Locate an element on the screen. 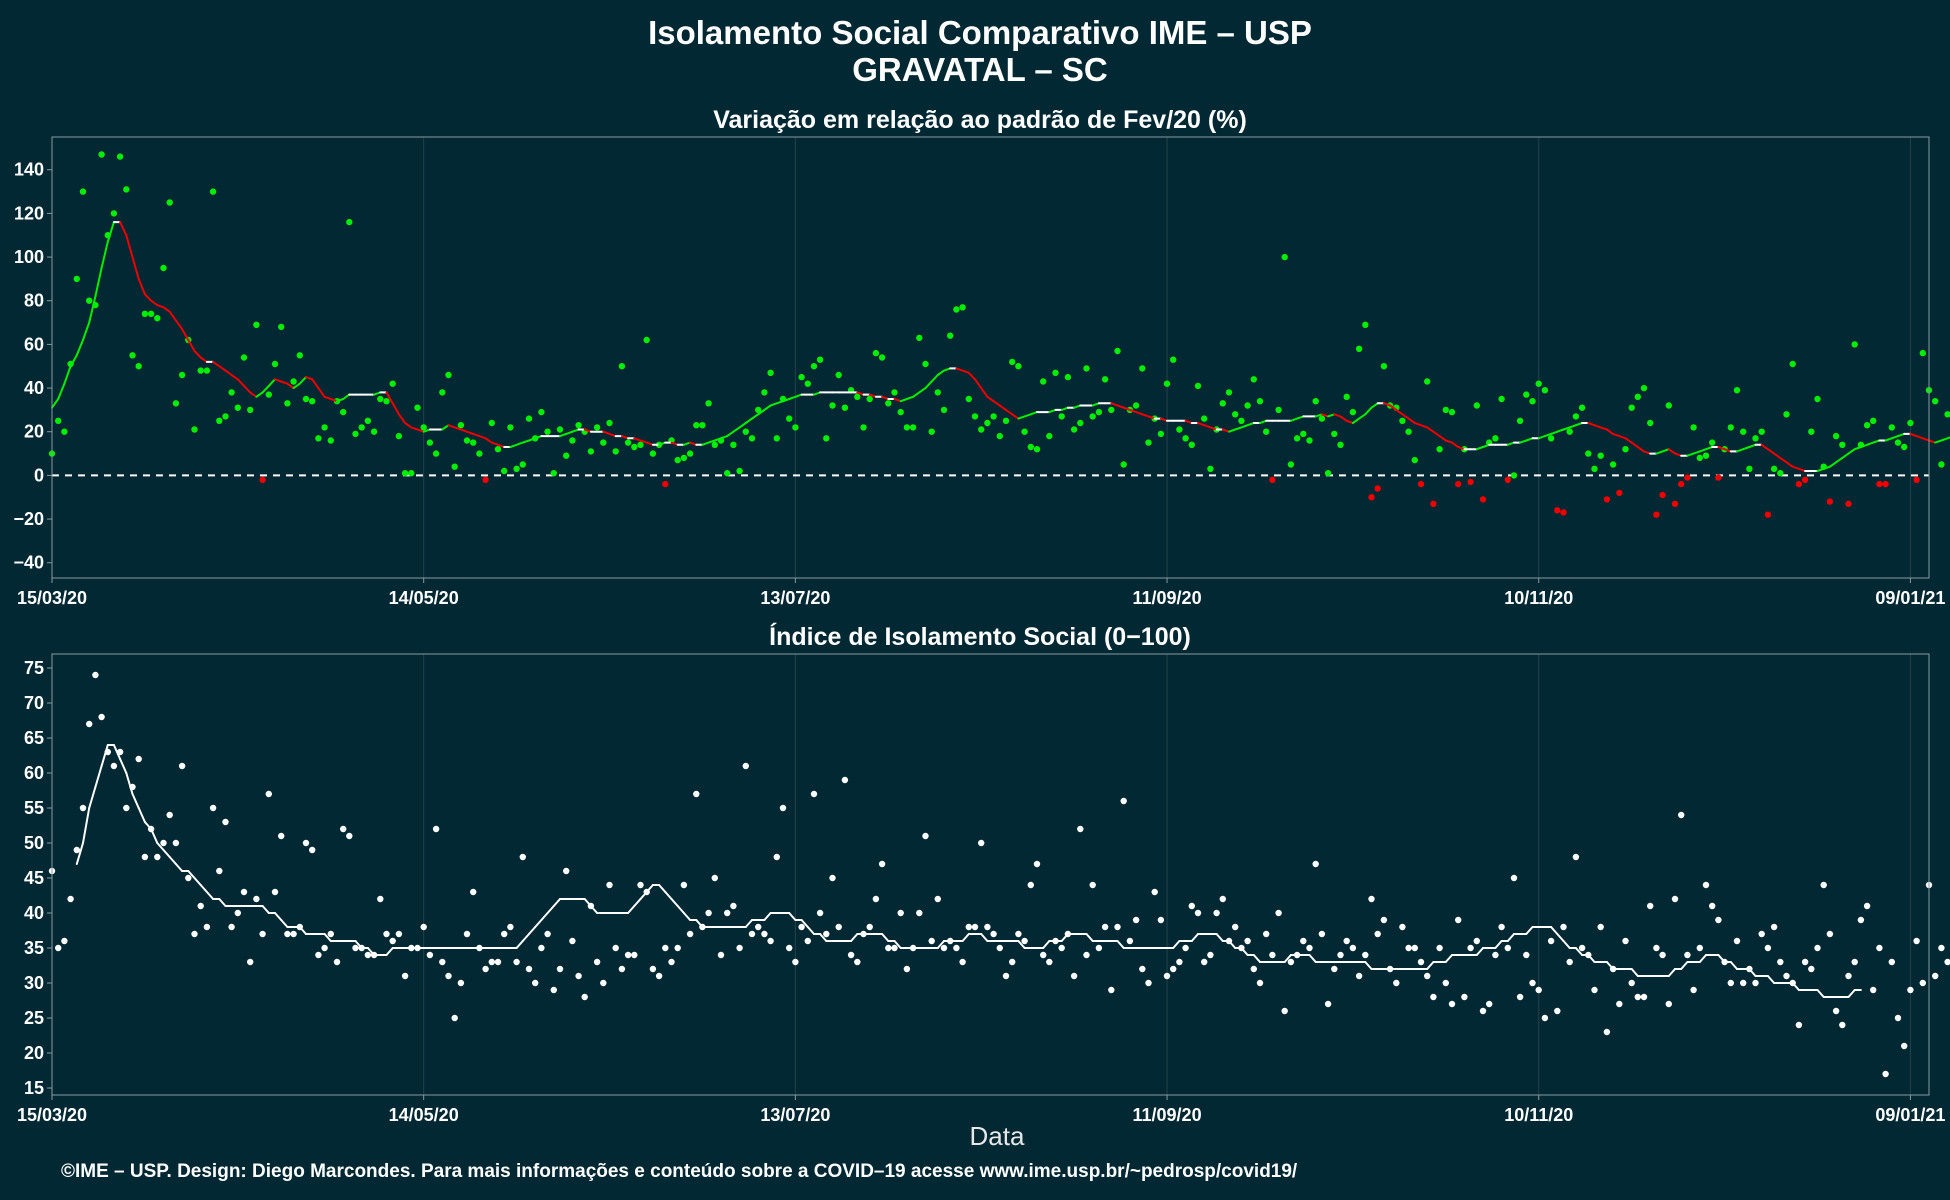  variation-y-tick-label: 80 is located at coordinates (34, 301).